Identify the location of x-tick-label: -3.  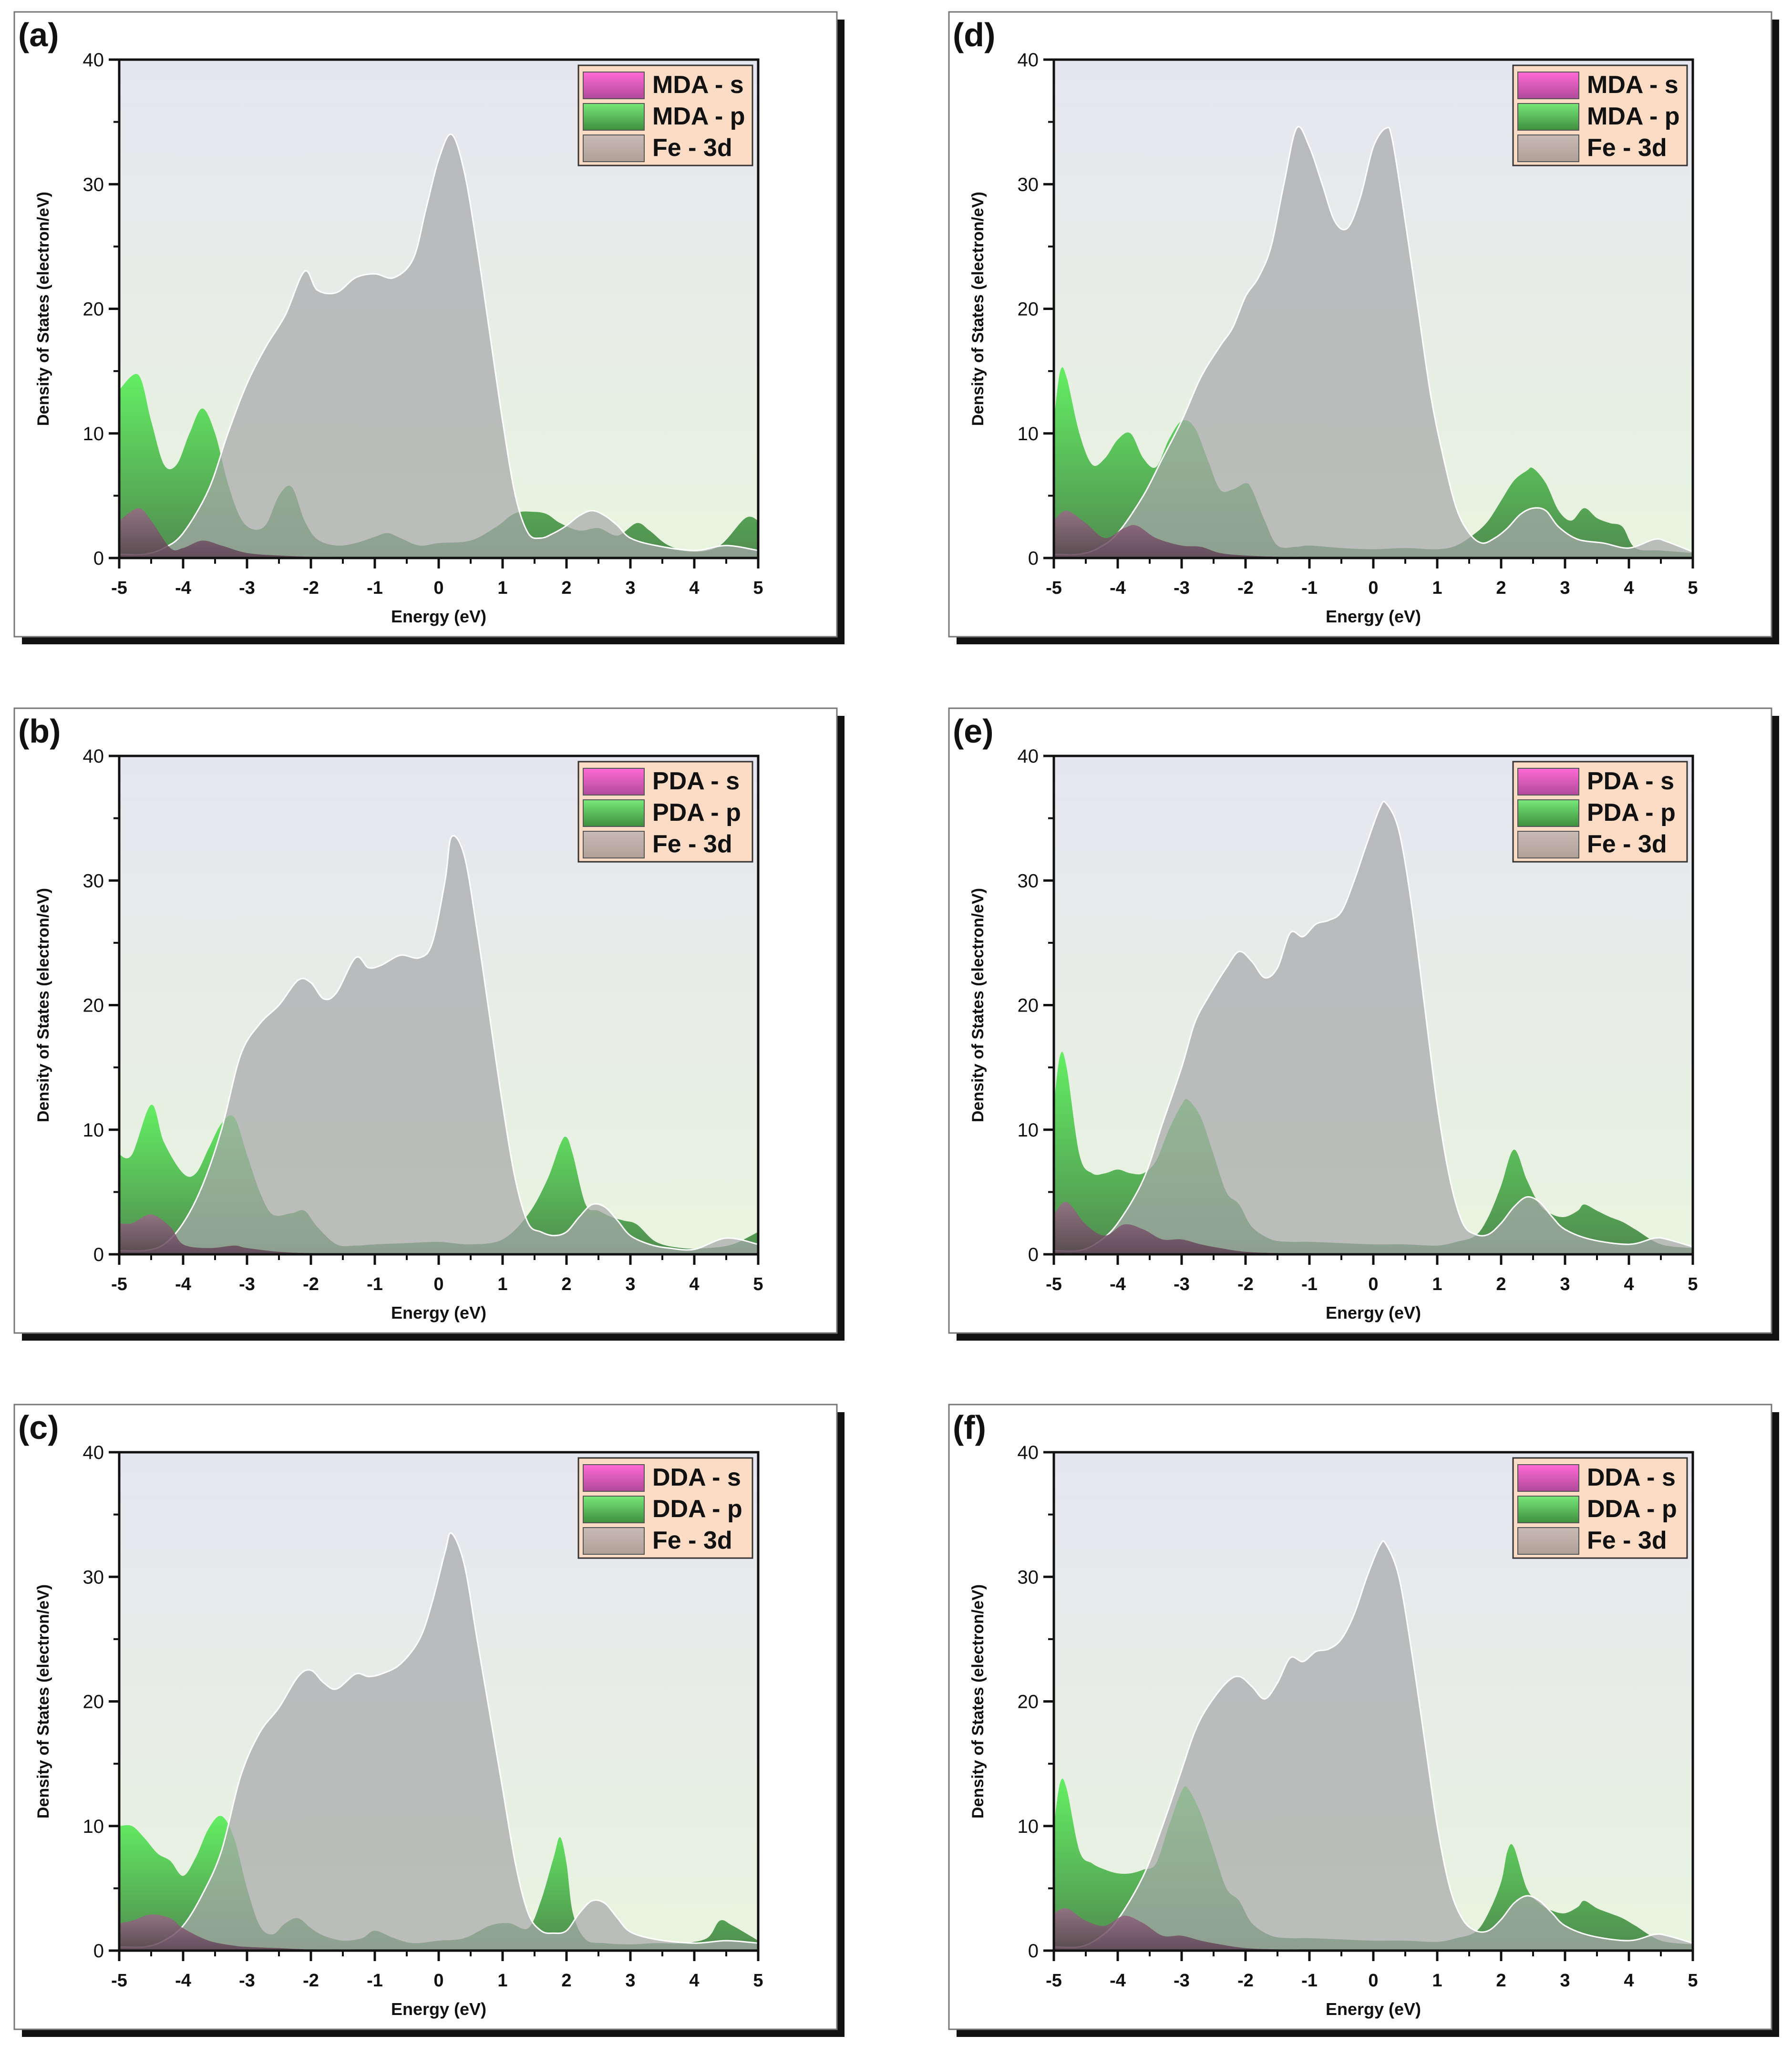
(1182, 588).